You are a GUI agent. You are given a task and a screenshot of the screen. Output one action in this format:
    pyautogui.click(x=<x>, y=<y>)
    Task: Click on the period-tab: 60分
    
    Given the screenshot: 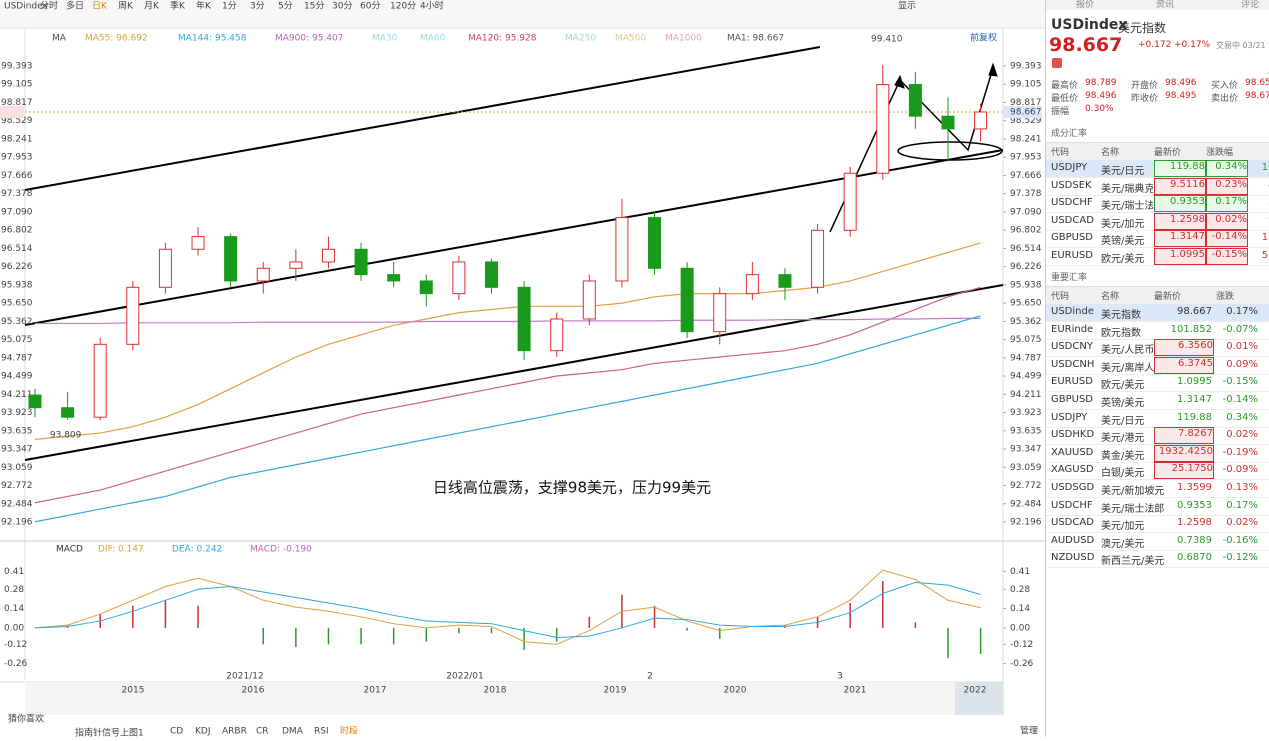 What is the action you would take?
    pyautogui.click(x=370, y=6)
    